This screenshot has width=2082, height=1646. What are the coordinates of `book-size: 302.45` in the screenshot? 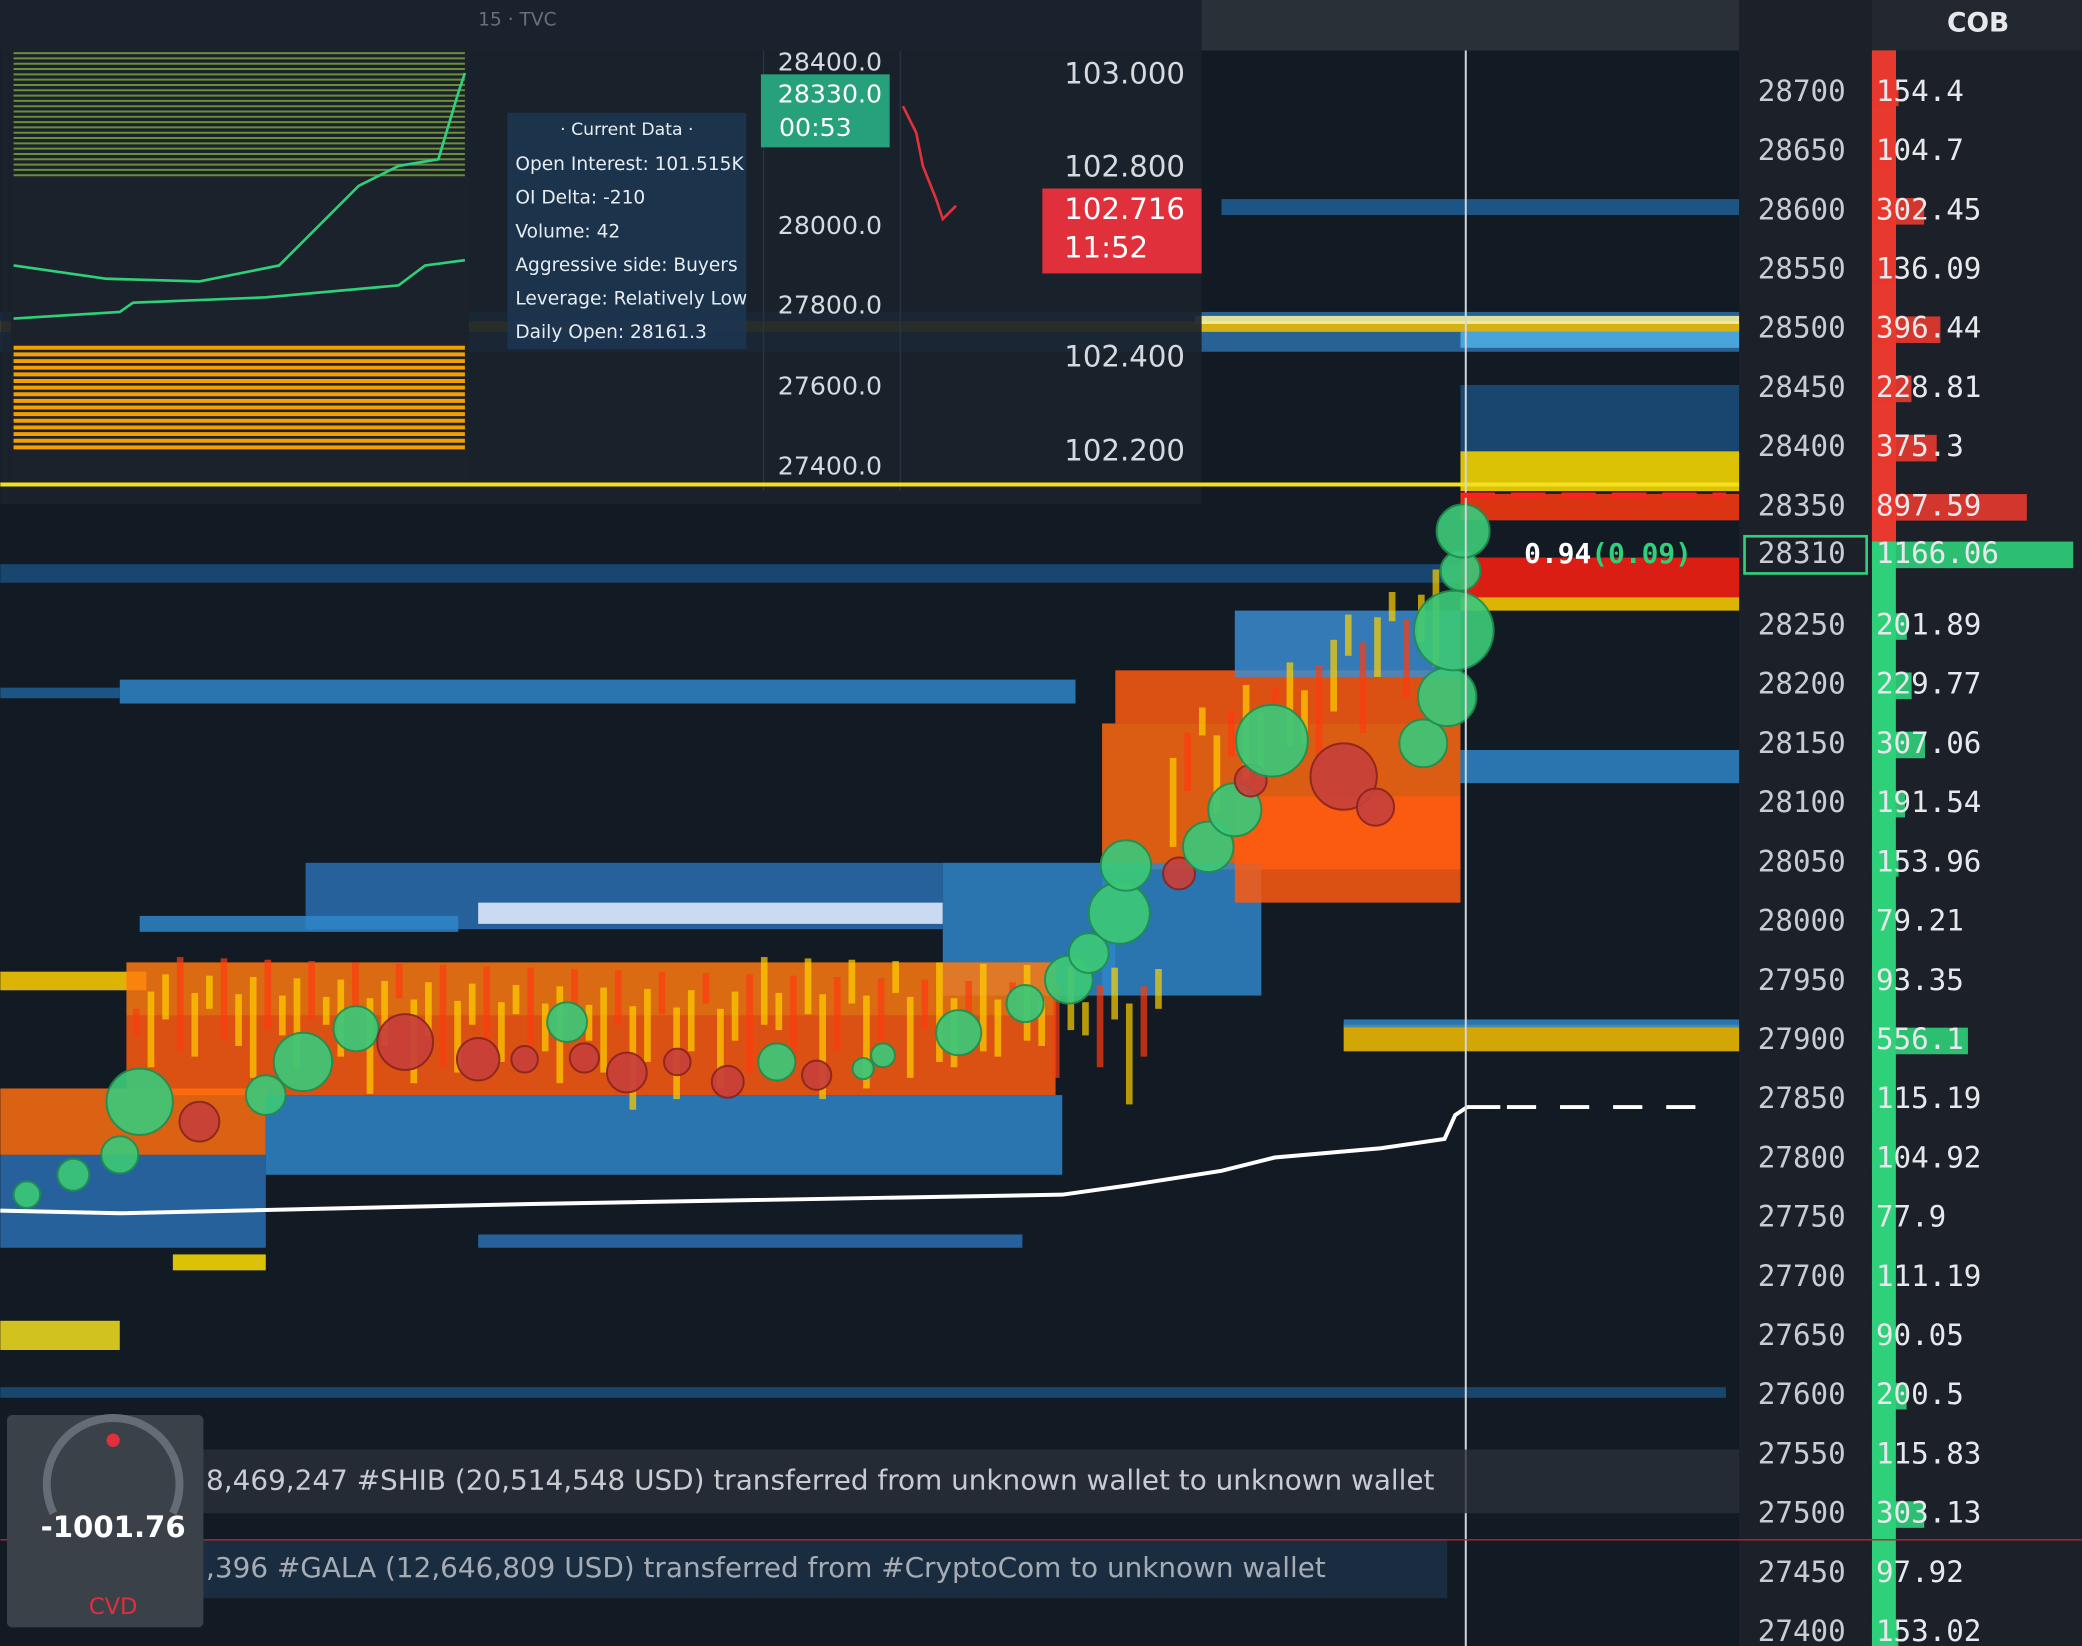 It's located at (1928, 209).